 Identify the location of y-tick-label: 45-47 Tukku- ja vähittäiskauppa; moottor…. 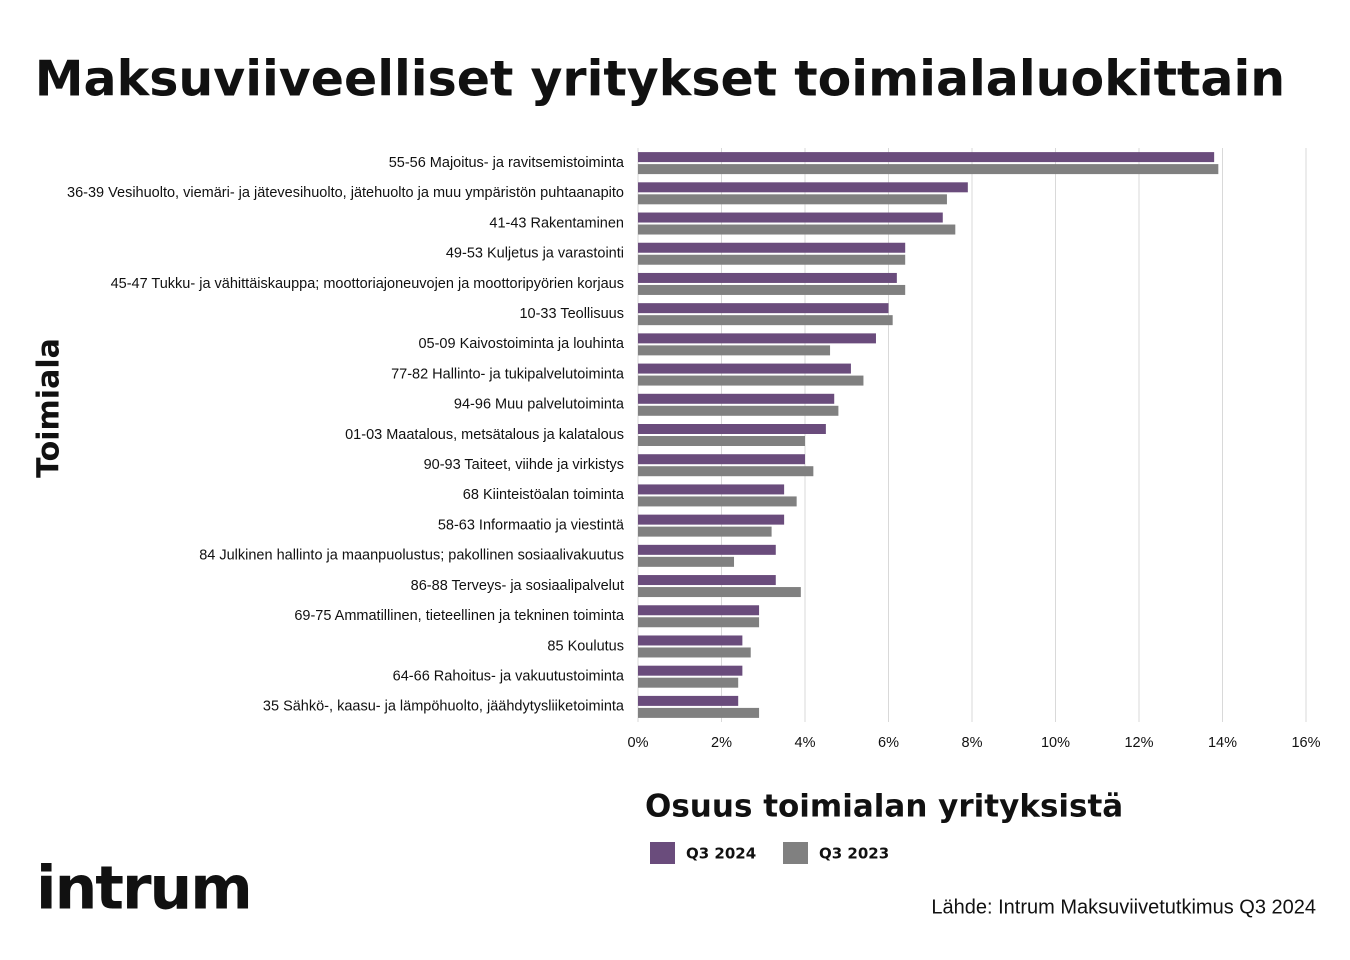
(367, 284).